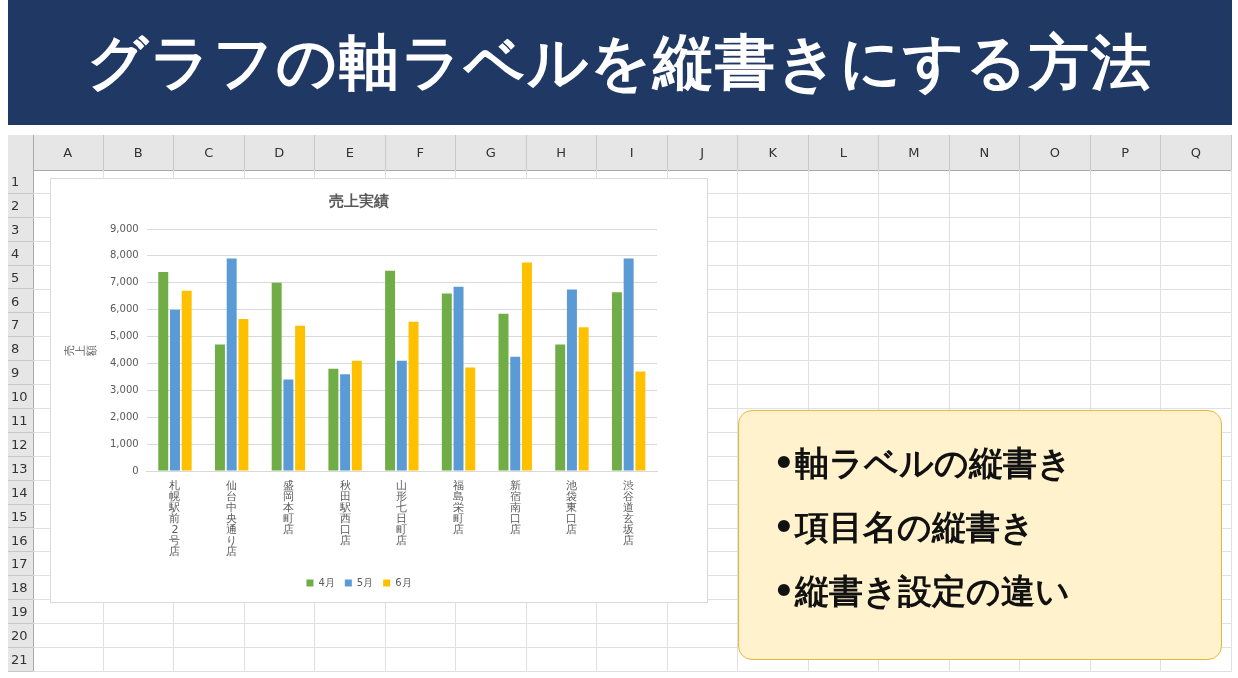 The width and height of the screenshot is (1238, 678). What do you see at coordinates (20, 468) in the screenshot?
I see `y-tick-label: 13` at bounding box center [20, 468].